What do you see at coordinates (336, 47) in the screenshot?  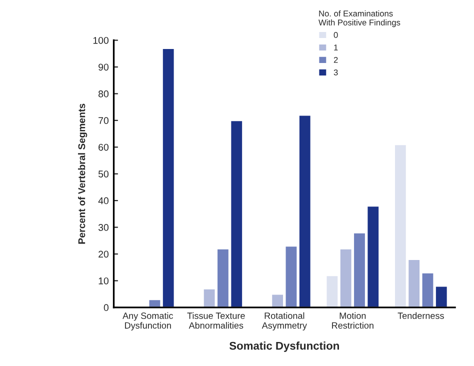 I see `legend-label: 1` at bounding box center [336, 47].